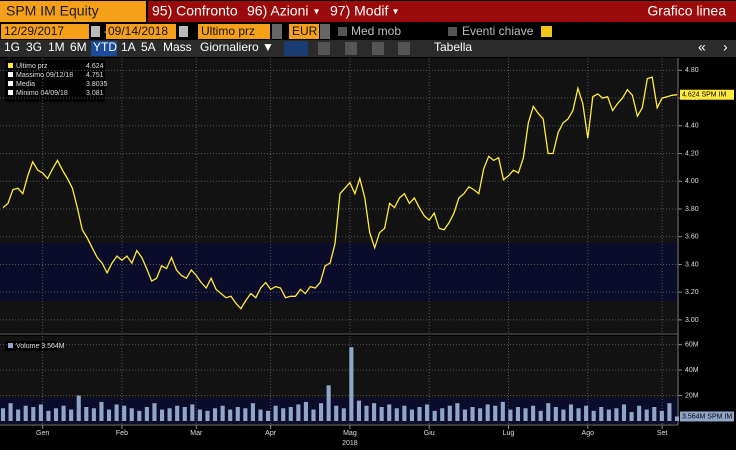  I want to click on currency-select, so click(304, 31).